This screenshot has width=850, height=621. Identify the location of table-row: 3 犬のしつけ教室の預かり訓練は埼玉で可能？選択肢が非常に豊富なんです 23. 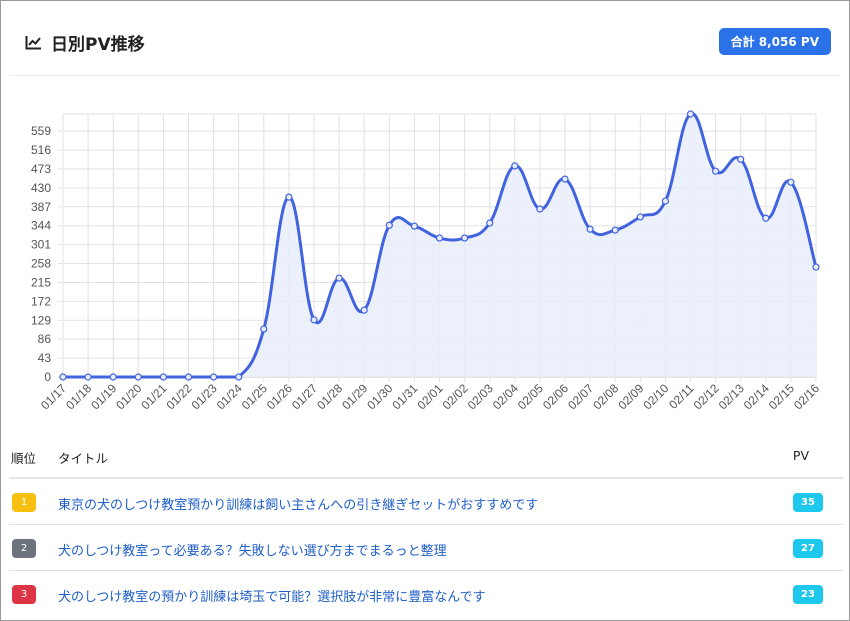
(426, 593).